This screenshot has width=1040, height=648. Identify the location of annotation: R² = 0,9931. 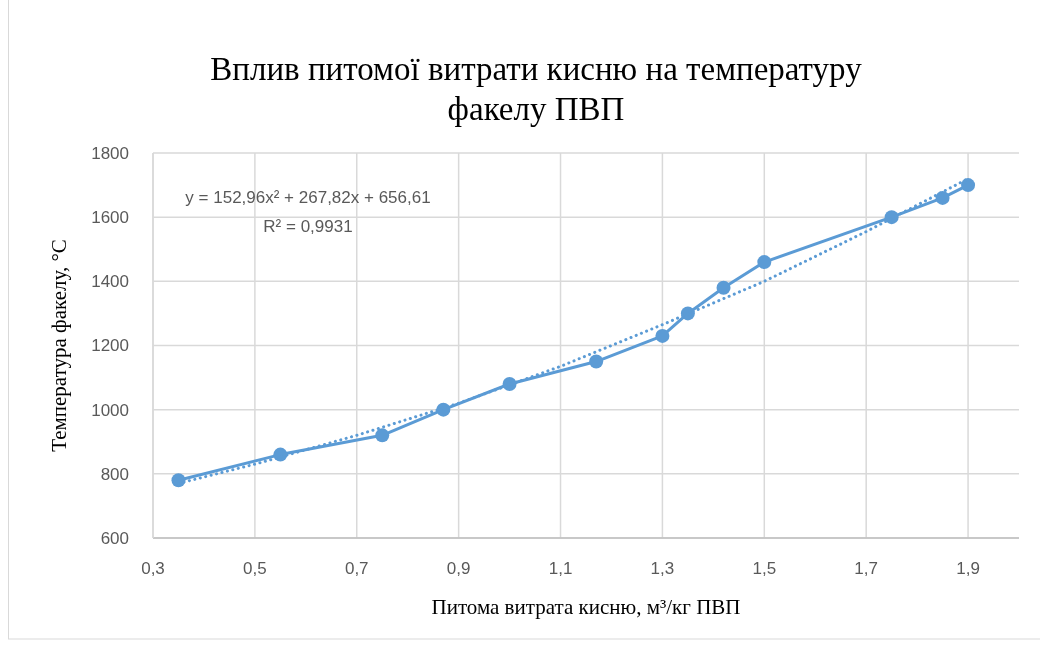
(308, 226).